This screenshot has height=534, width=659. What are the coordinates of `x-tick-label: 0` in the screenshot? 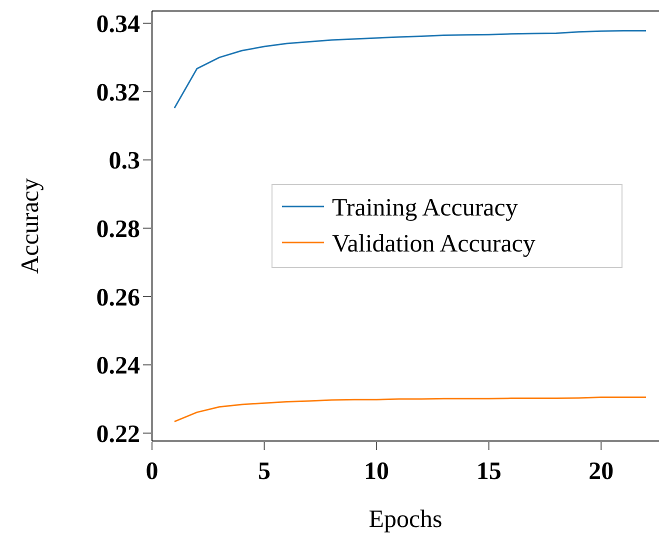 It's located at (152, 471).